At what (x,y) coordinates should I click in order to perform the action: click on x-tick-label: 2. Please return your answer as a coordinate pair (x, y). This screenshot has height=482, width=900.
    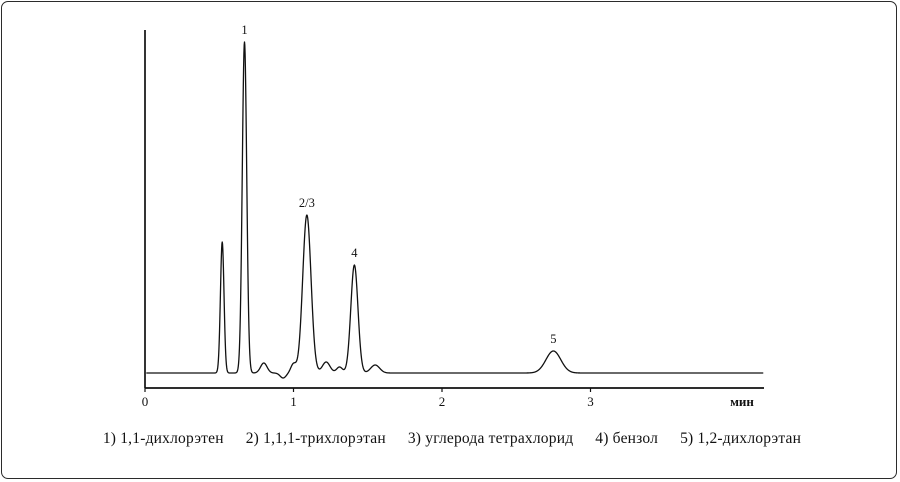
    Looking at the image, I should click on (442, 401).